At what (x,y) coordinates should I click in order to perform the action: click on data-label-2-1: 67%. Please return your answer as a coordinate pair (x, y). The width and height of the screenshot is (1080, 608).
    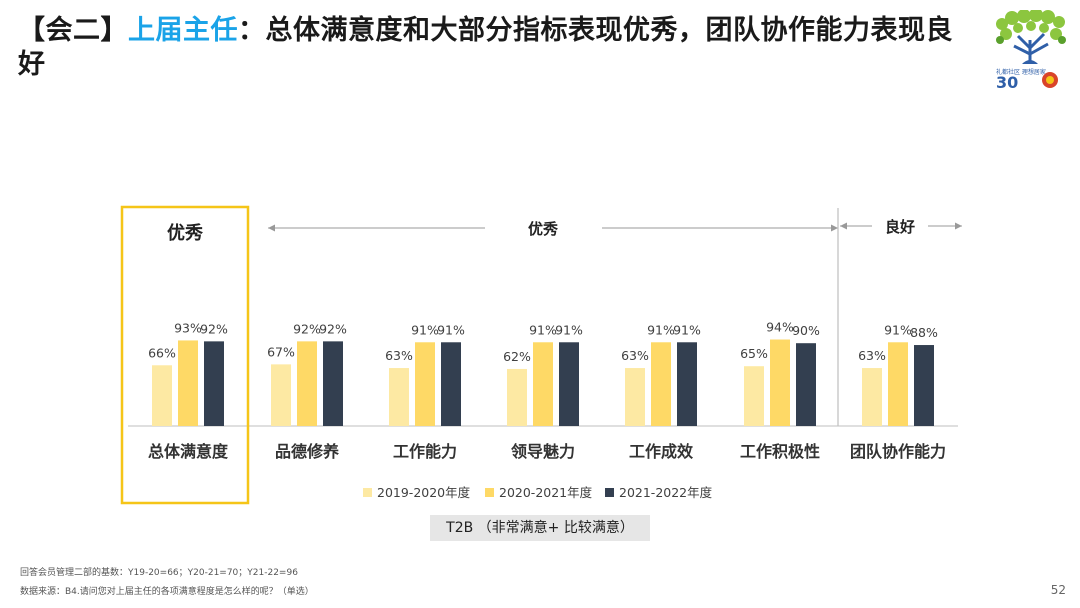
    Looking at the image, I should click on (281, 351).